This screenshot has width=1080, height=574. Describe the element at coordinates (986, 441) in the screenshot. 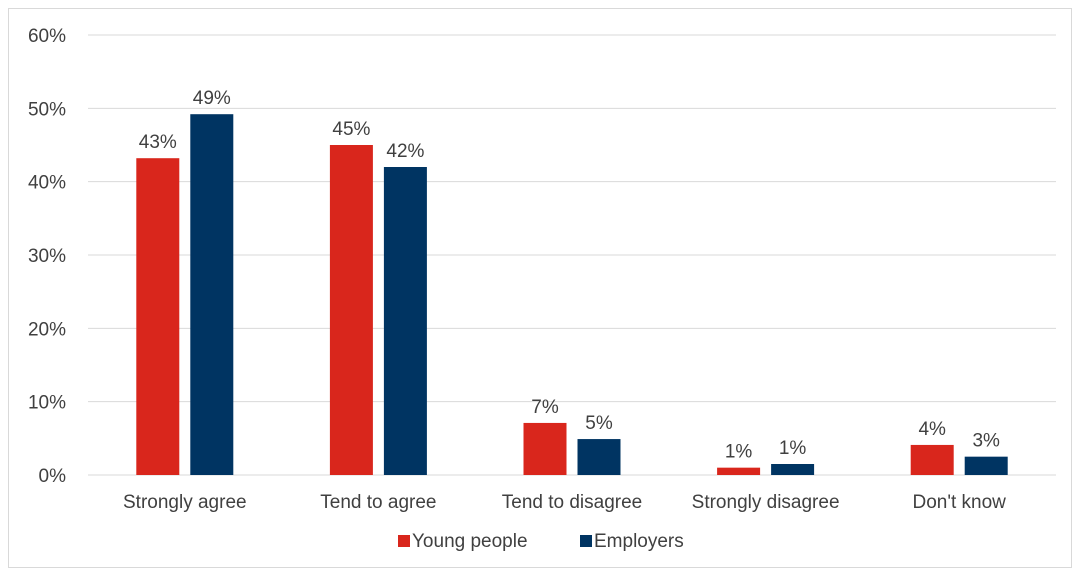

I see `data-label: 3%` at that location.